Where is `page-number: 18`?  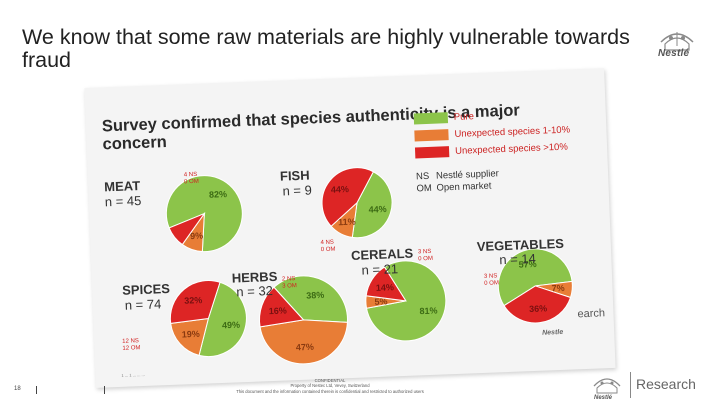
page-number: 18 is located at coordinates (17, 389).